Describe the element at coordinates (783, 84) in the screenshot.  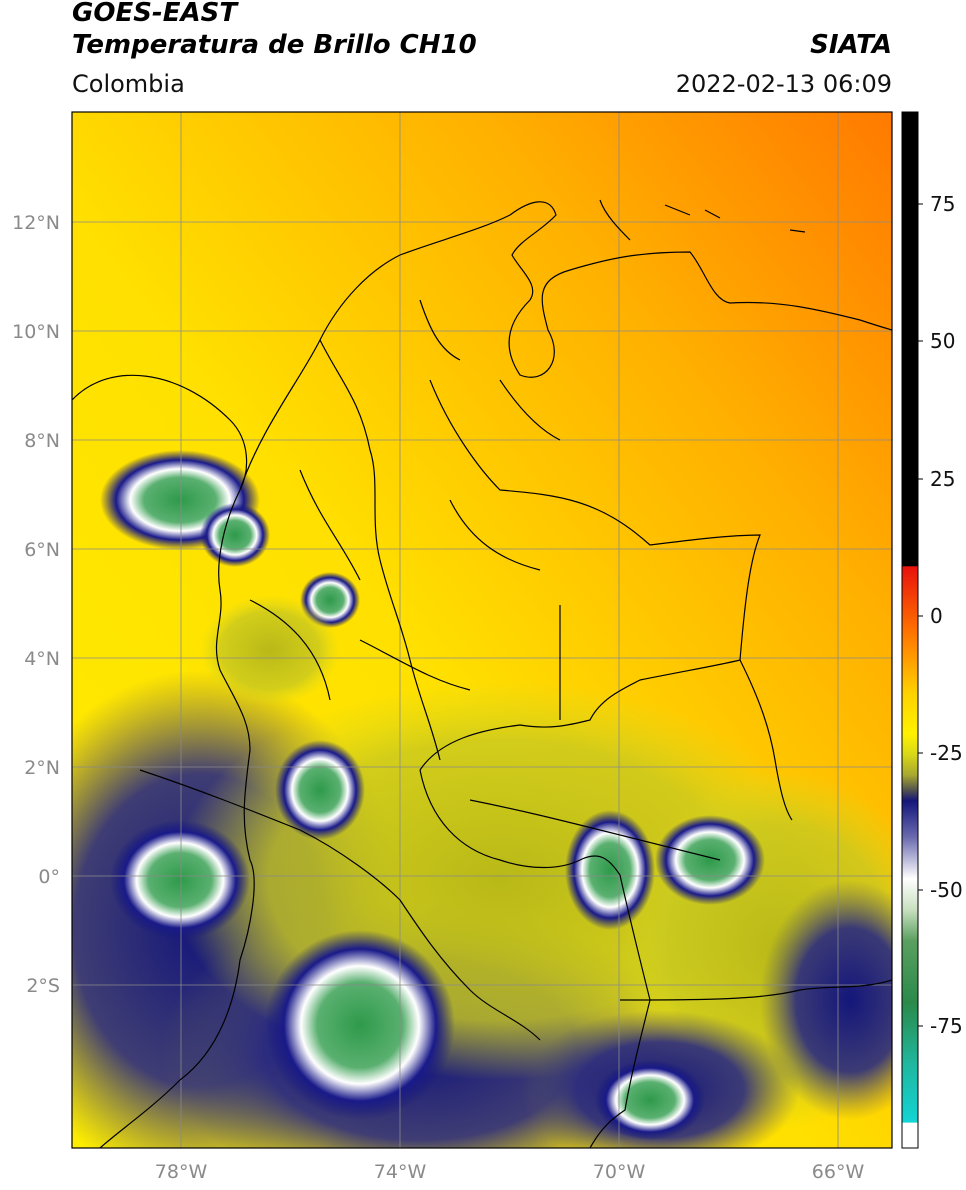
I see `datetime-stamp: 2022-02-13 06:09` at that location.